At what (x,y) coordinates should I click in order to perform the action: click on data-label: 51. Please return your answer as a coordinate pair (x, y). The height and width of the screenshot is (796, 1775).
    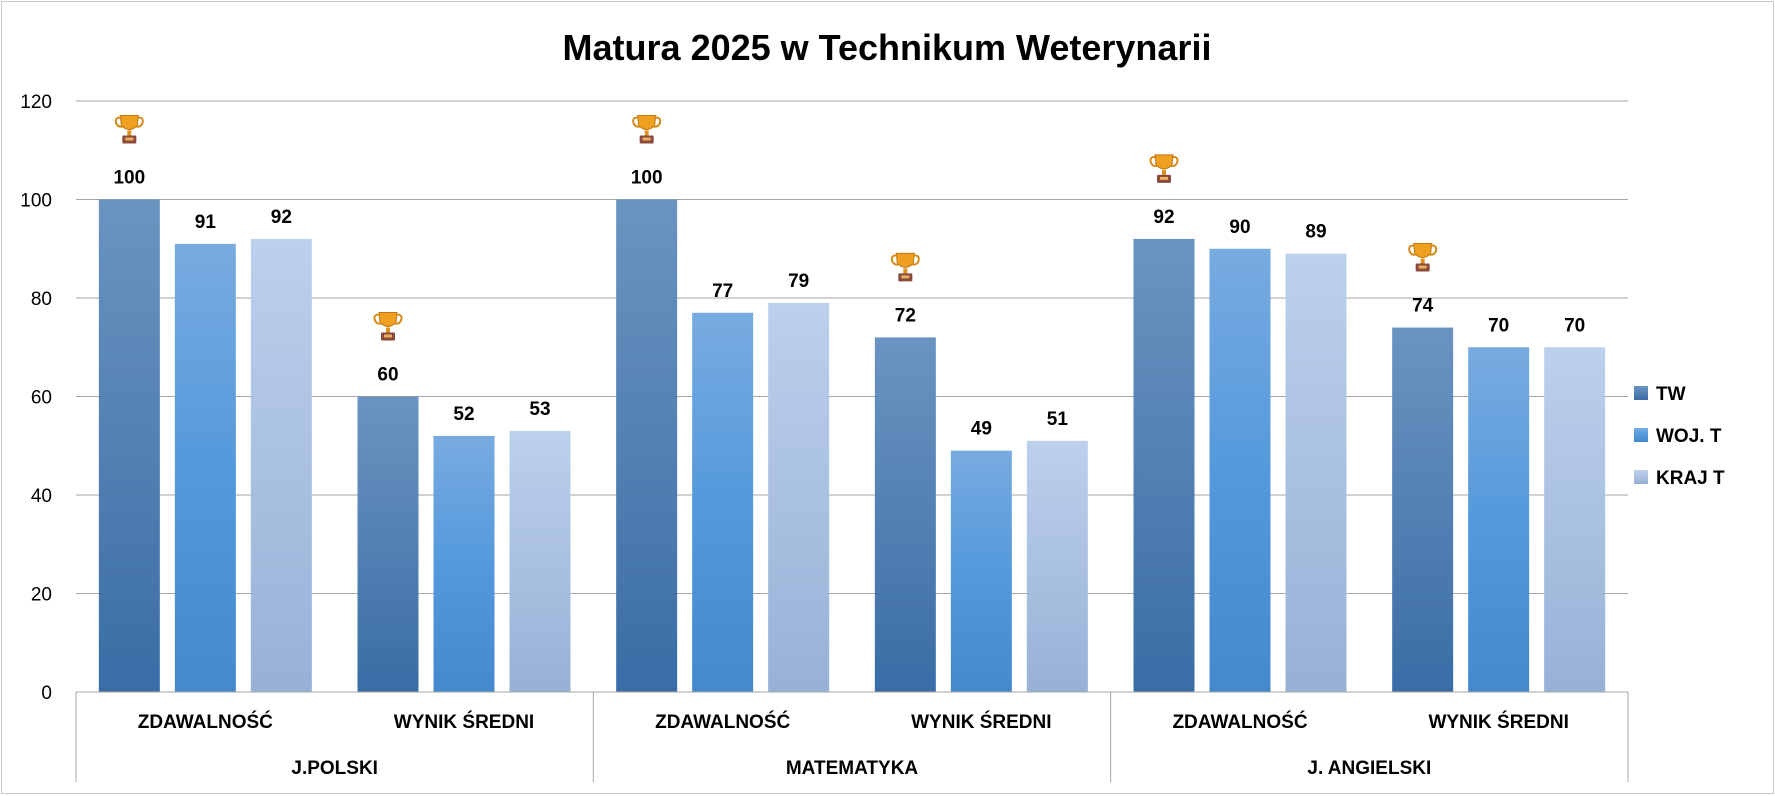
    Looking at the image, I should click on (1058, 419).